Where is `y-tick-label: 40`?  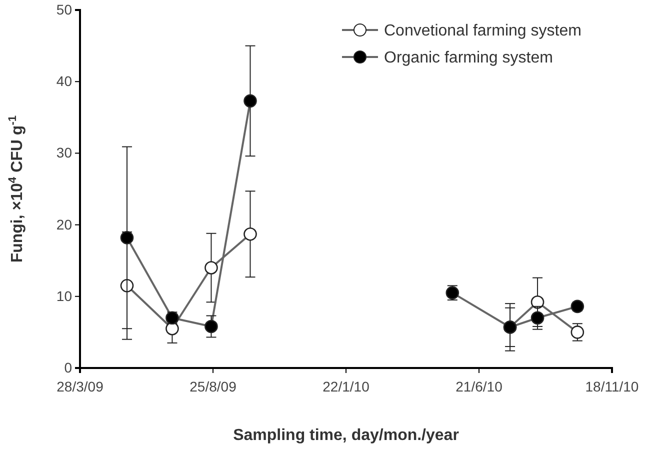
y-tick-label: 40 is located at coordinates (64, 81).